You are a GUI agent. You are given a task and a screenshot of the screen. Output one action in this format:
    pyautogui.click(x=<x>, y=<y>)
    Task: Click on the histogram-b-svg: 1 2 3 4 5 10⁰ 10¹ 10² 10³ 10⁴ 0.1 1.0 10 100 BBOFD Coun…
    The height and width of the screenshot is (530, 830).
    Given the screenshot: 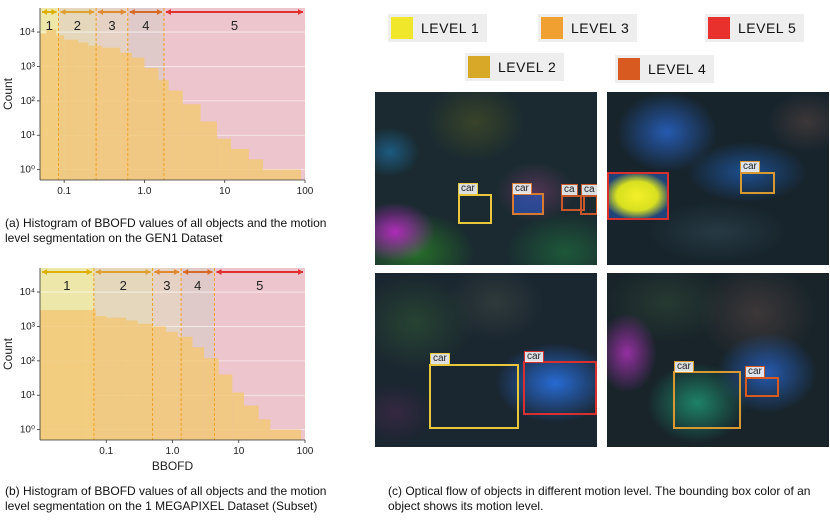 What is the action you would take?
    pyautogui.click(x=157, y=370)
    